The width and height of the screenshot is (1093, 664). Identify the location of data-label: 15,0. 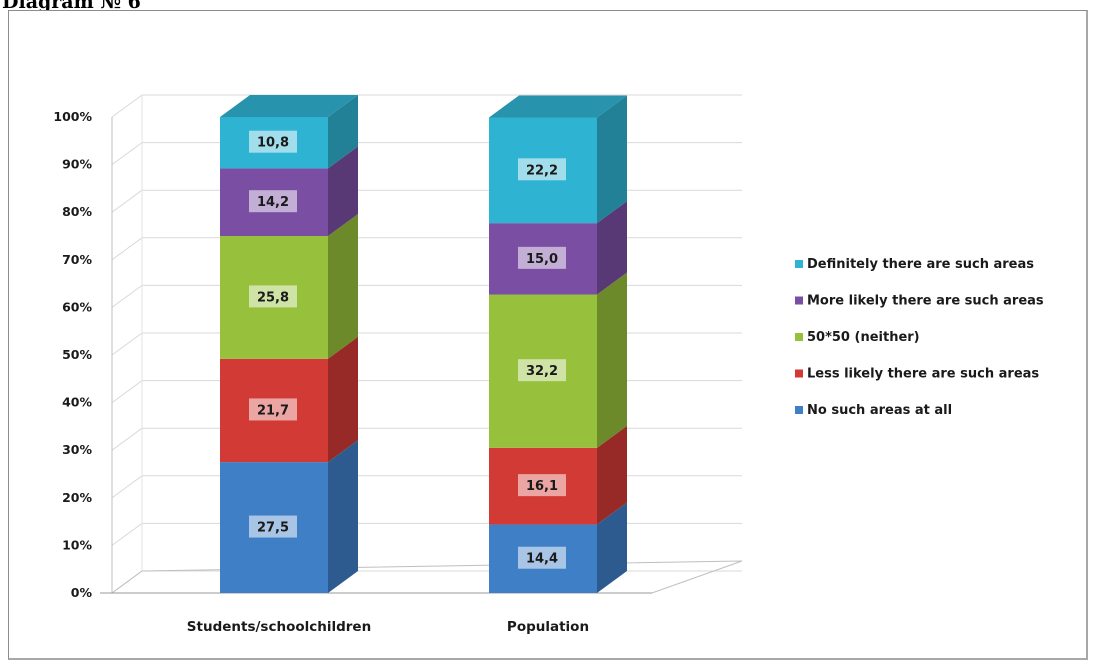
(542, 259).